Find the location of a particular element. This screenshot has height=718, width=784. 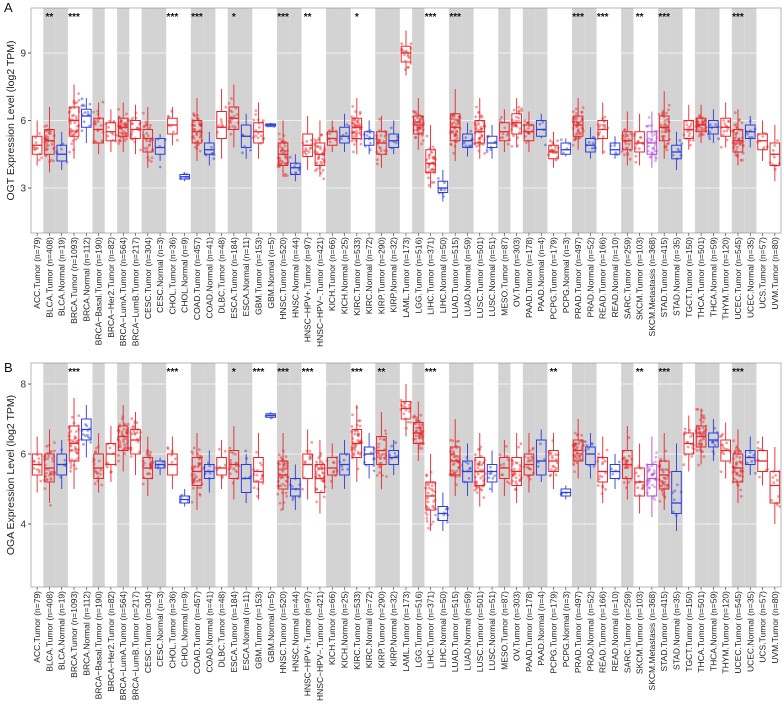

x-category-label: KIRP.Tumor (n=290) is located at coordinates (381, 629).